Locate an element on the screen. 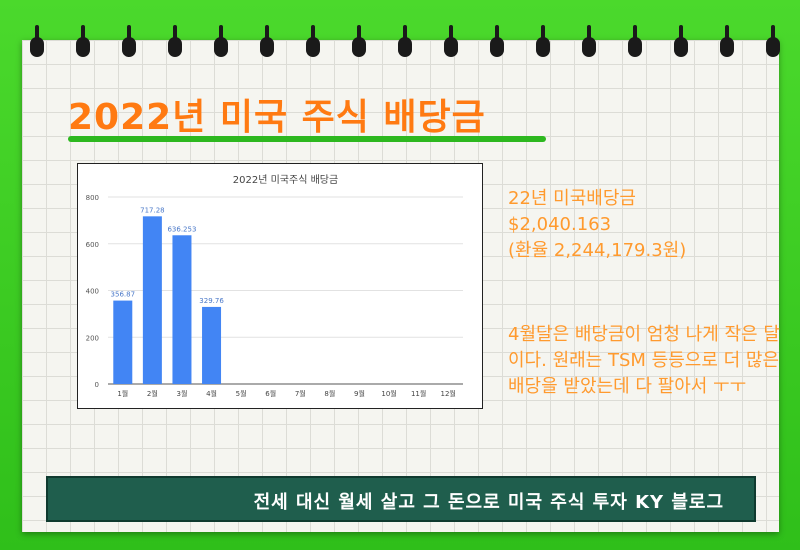  x-tick-label: 5월 is located at coordinates (241, 393).